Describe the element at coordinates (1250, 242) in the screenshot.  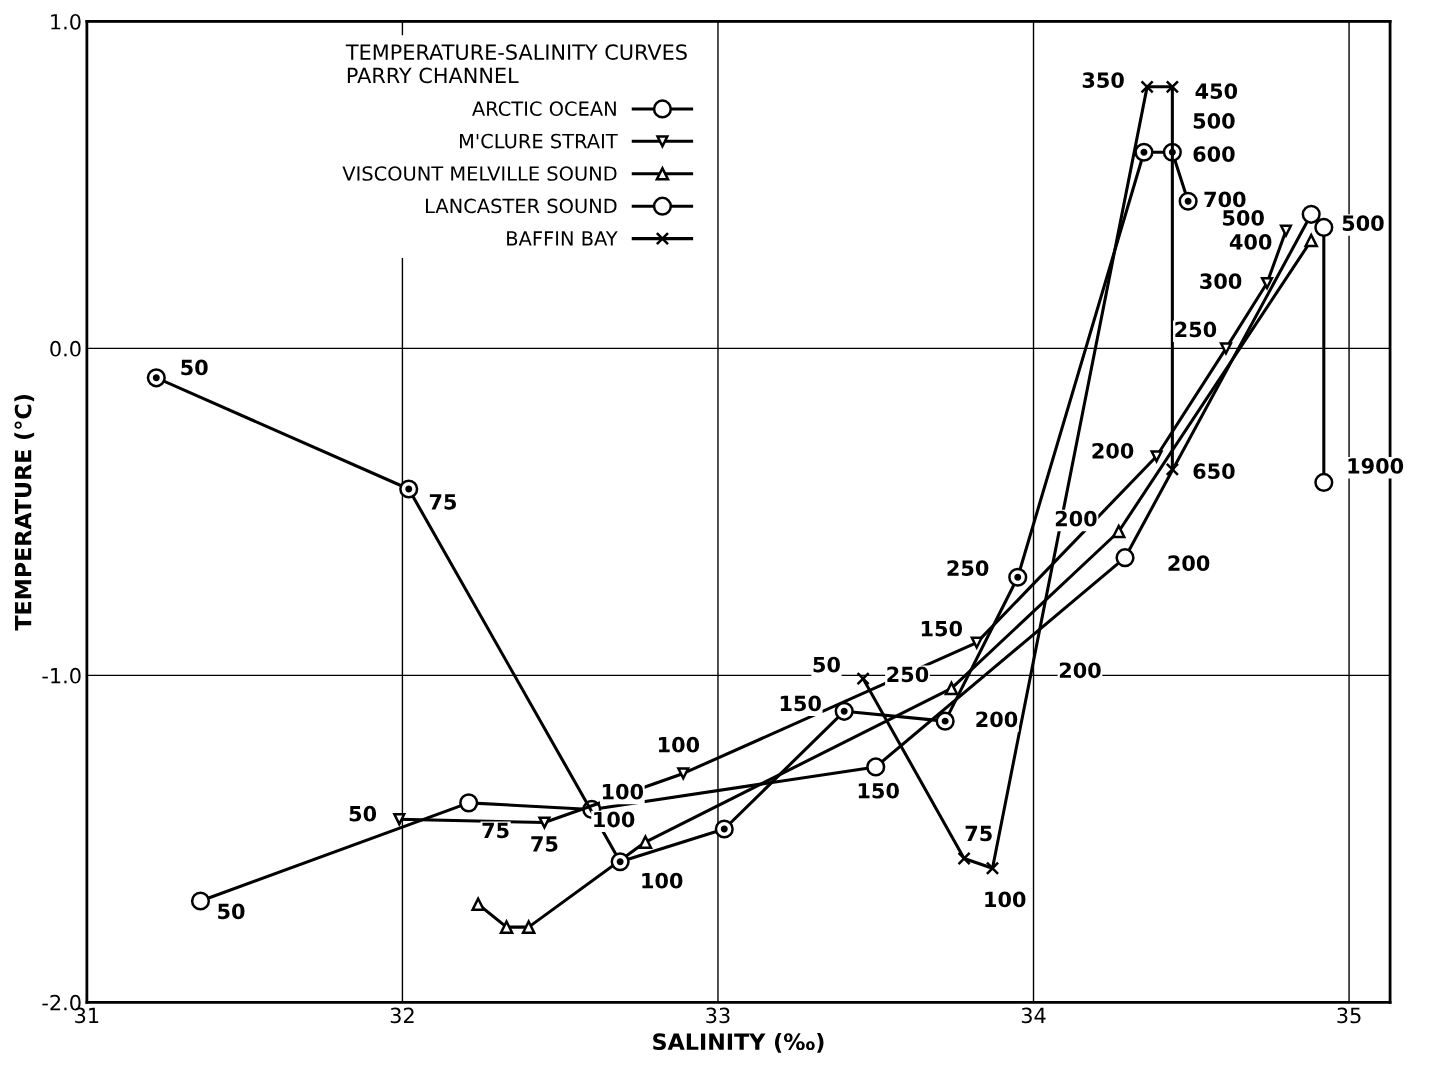
I see `annotation: 400` at that location.